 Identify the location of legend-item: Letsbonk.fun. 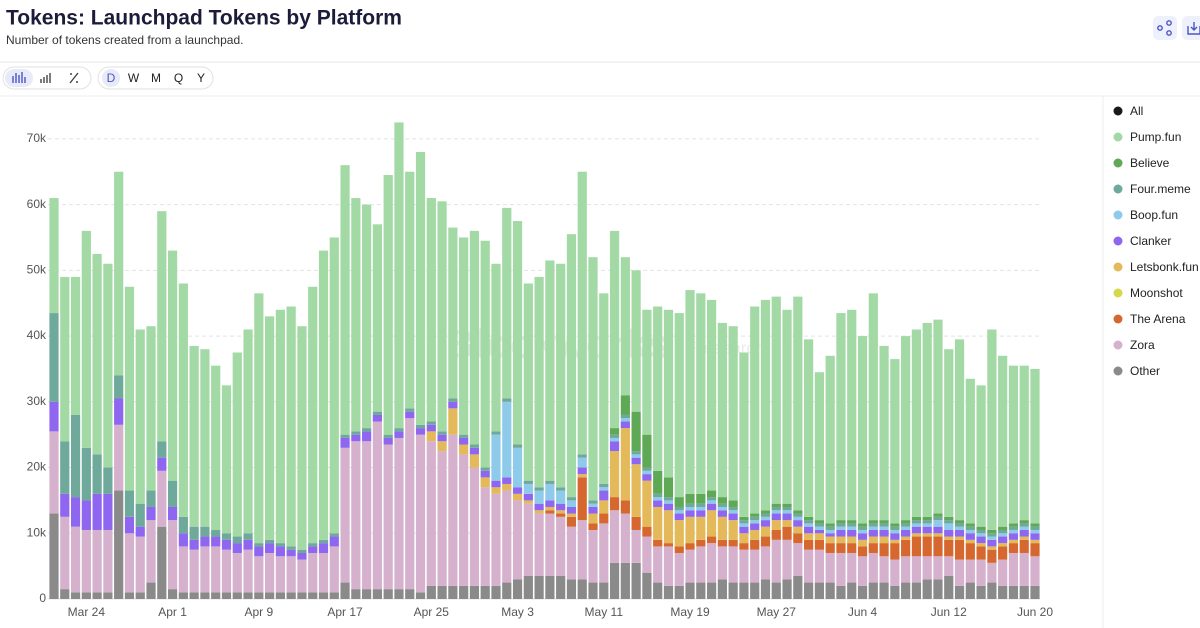
(1156, 267).